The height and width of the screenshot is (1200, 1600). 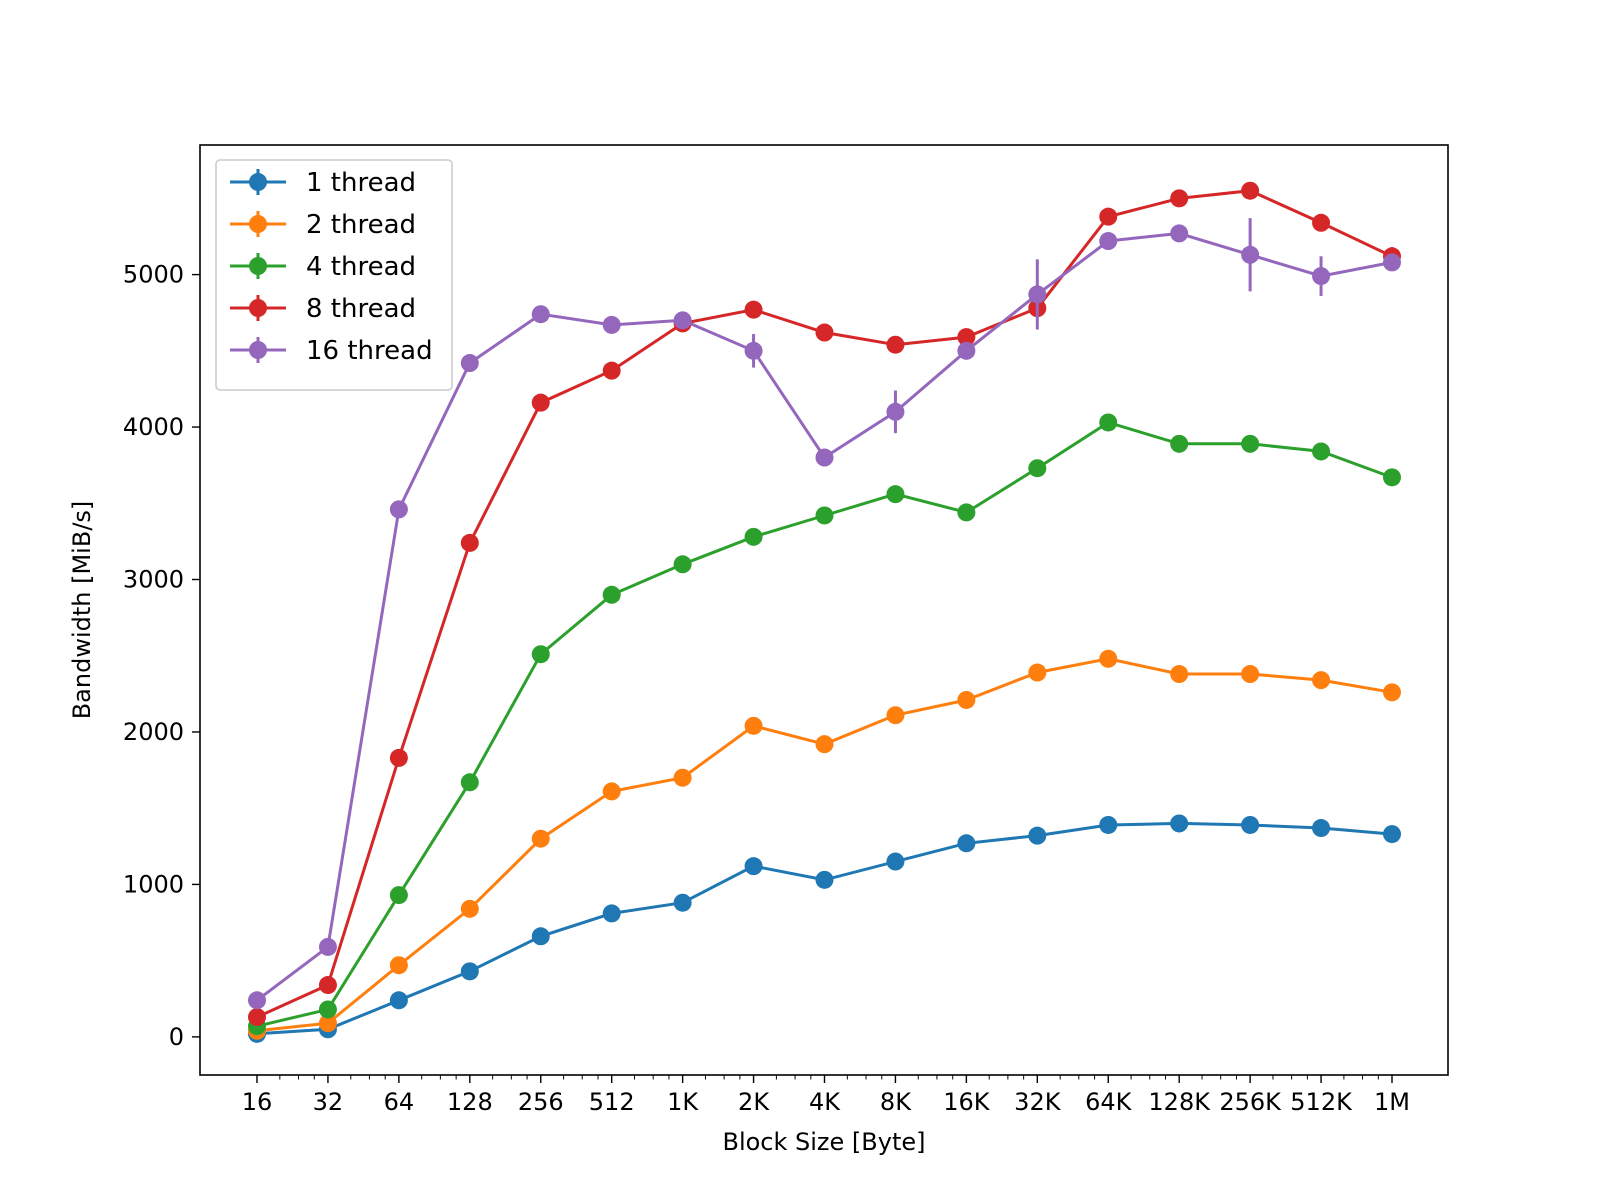 I want to click on x-tick-label: 16, so click(x=257, y=1102).